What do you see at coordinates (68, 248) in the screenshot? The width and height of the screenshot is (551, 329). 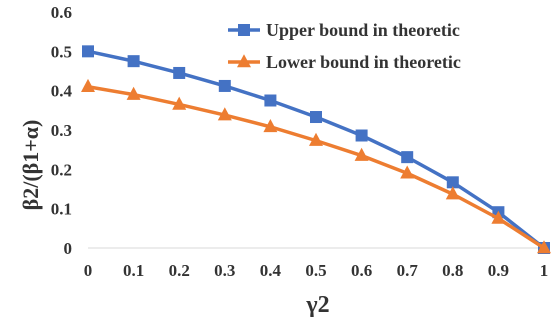 I see `y-tick-label: 0` at bounding box center [68, 248].